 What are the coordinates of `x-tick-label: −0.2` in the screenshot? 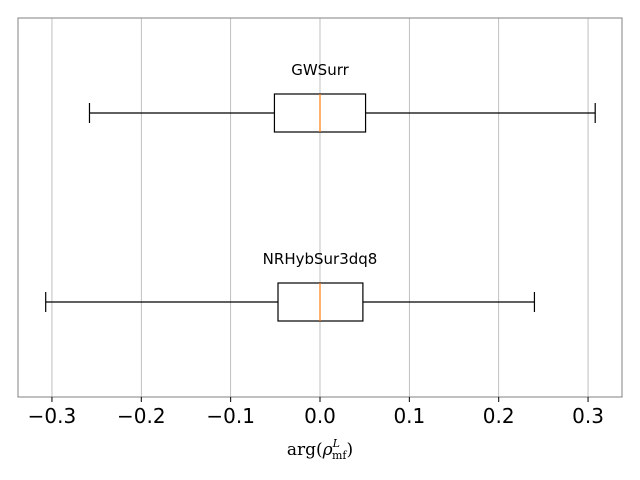 It's located at (141, 416).